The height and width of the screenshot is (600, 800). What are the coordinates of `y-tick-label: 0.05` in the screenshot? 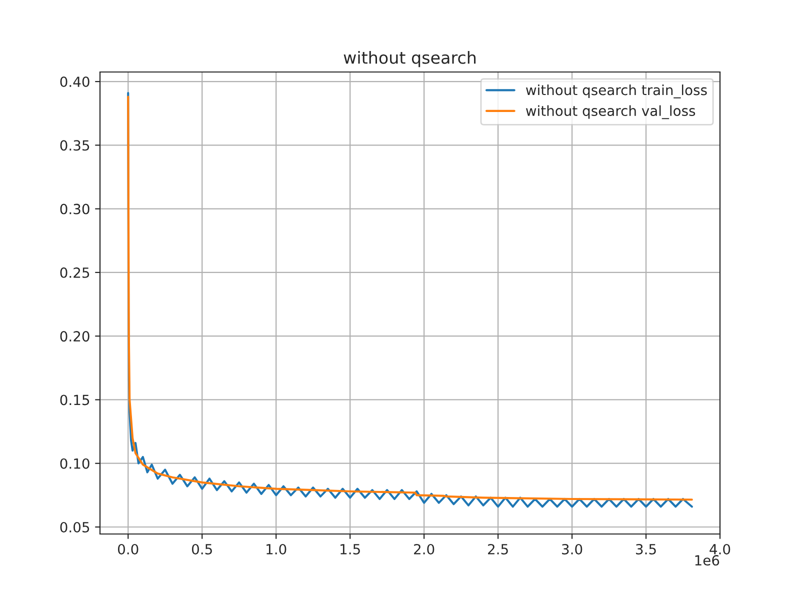 It's located at (75, 527).